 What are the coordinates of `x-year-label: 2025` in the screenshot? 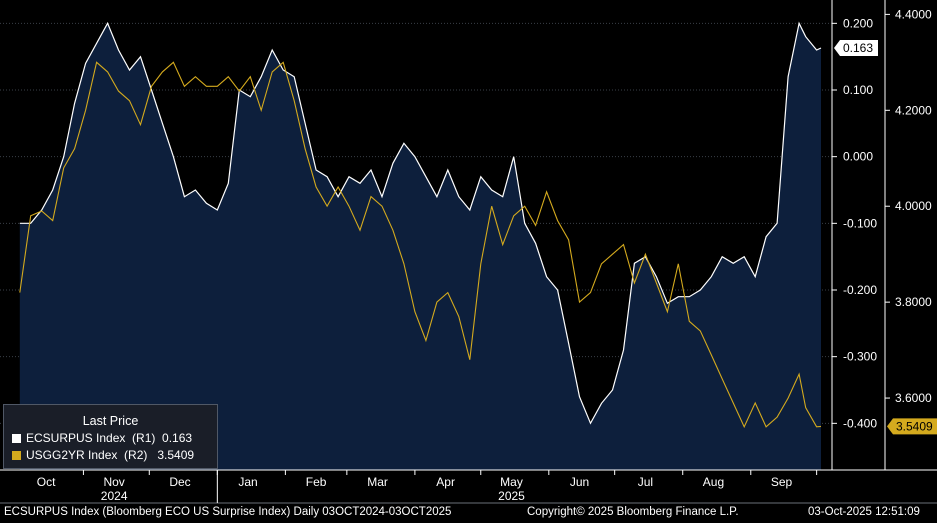 It's located at (511, 496).